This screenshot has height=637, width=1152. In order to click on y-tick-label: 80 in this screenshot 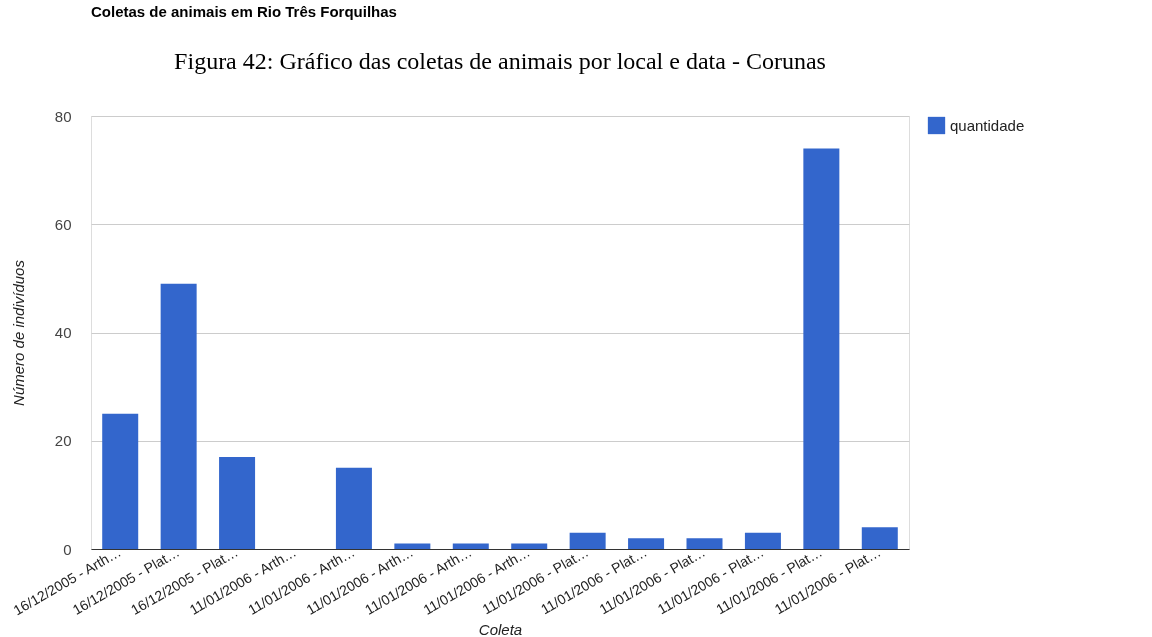, I will do `click(63, 116)`.